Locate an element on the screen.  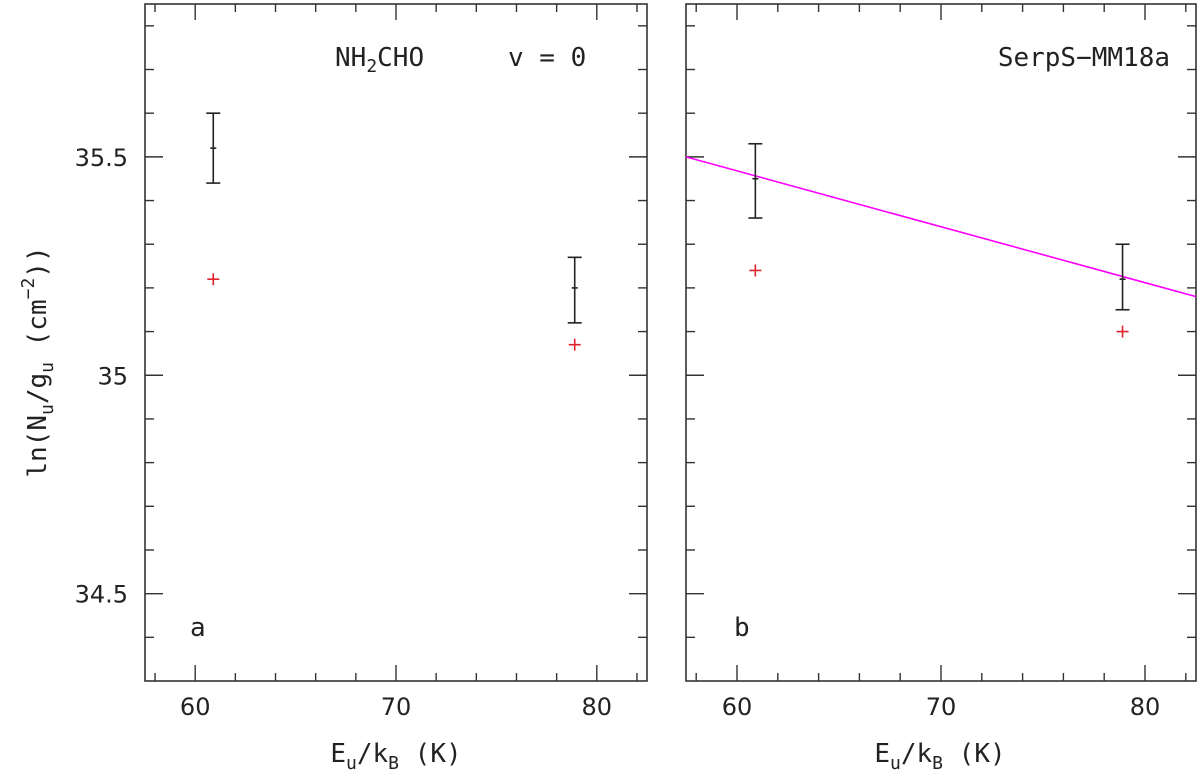
panel-a-title-v: v = 0 is located at coordinates (547, 58).